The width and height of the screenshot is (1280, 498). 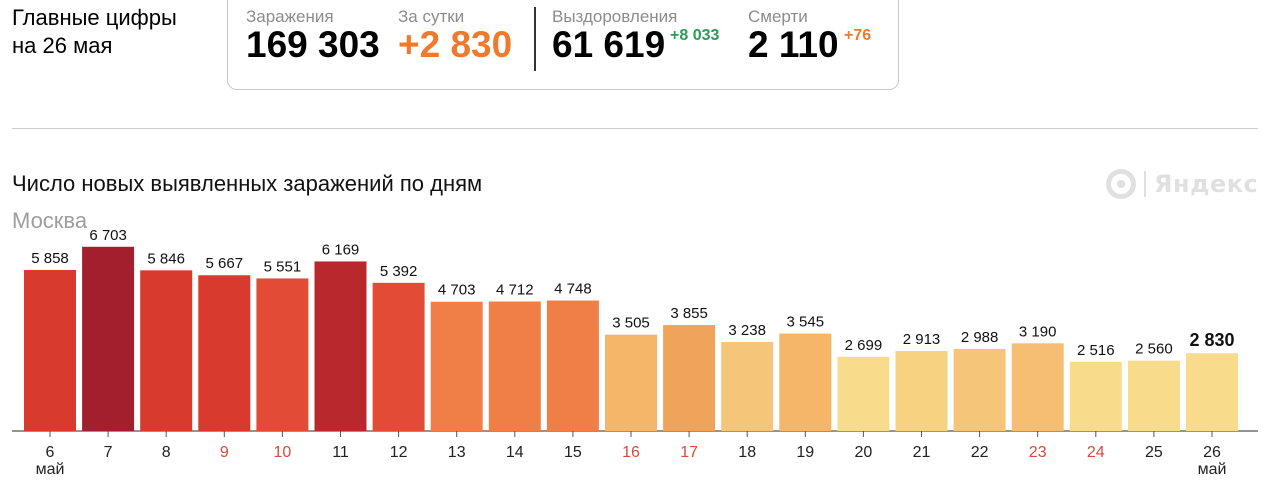 What do you see at coordinates (62, 45) in the screenshot?
I see `headline-line2: на 26 мая` at bounding box center [62, 45].